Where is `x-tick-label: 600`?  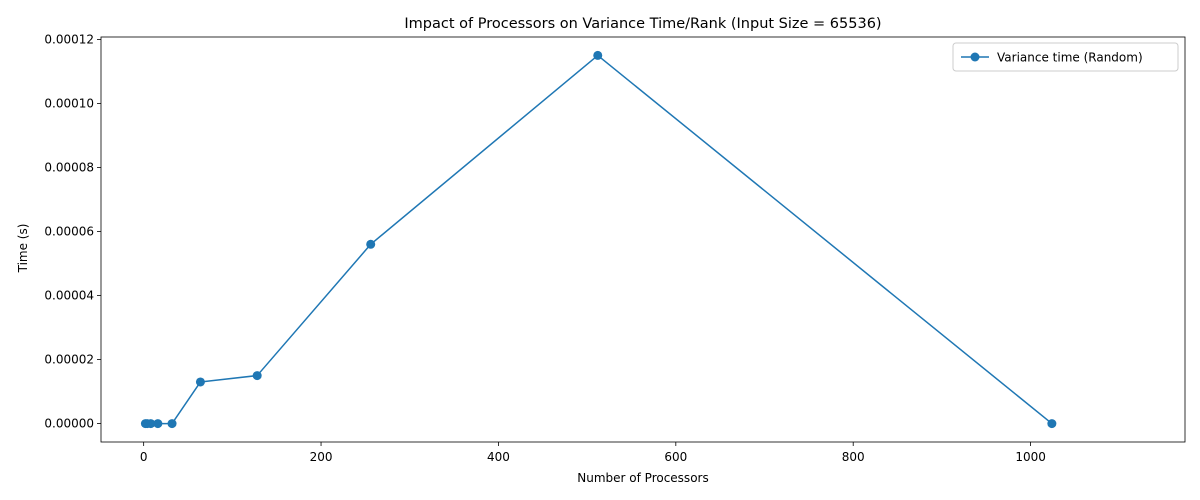
x-tick-label: 600 is located at coordinates (675, 457).